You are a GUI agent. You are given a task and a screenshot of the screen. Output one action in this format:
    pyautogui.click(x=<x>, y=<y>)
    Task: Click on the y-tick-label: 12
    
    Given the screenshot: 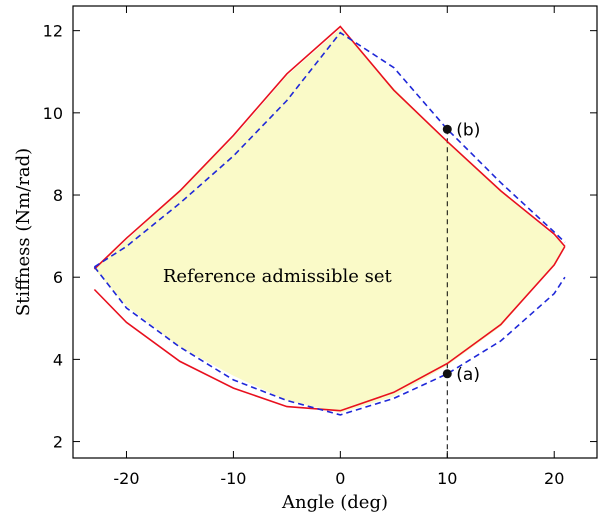 What is the action you would take?
    pyautogui.click(x=53, y=31)
    